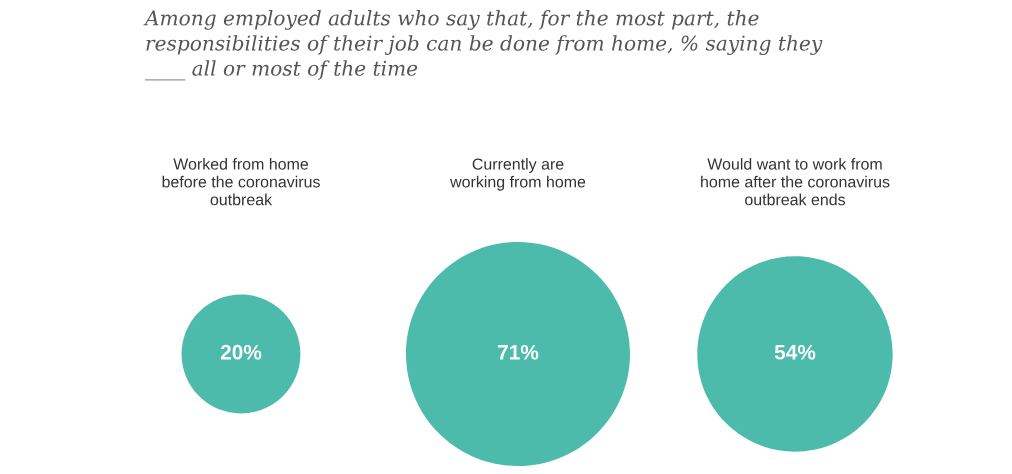 This screenshot has width=1012, height=474. I want to click on data-label: 20%, so click(241, 352).